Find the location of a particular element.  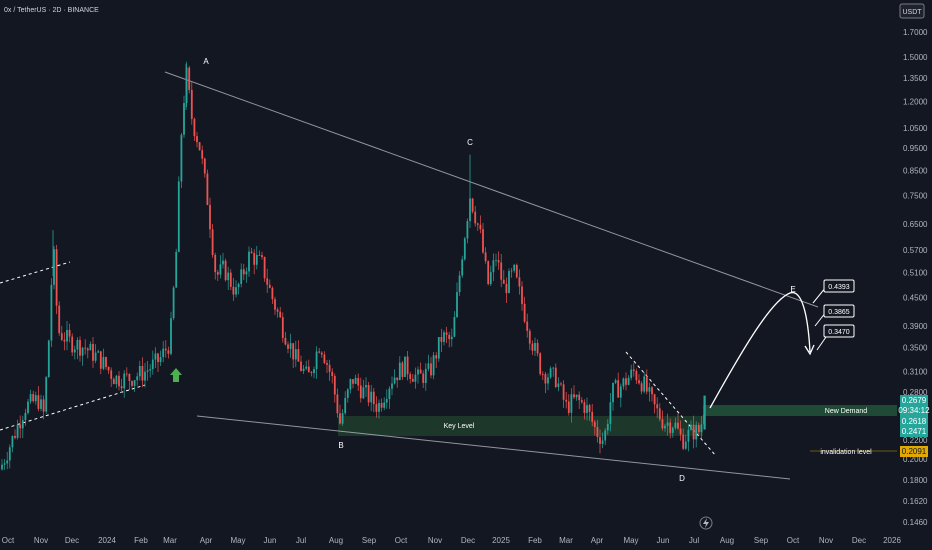

x-tick-label: Feb is located at coordinates (535, 540).